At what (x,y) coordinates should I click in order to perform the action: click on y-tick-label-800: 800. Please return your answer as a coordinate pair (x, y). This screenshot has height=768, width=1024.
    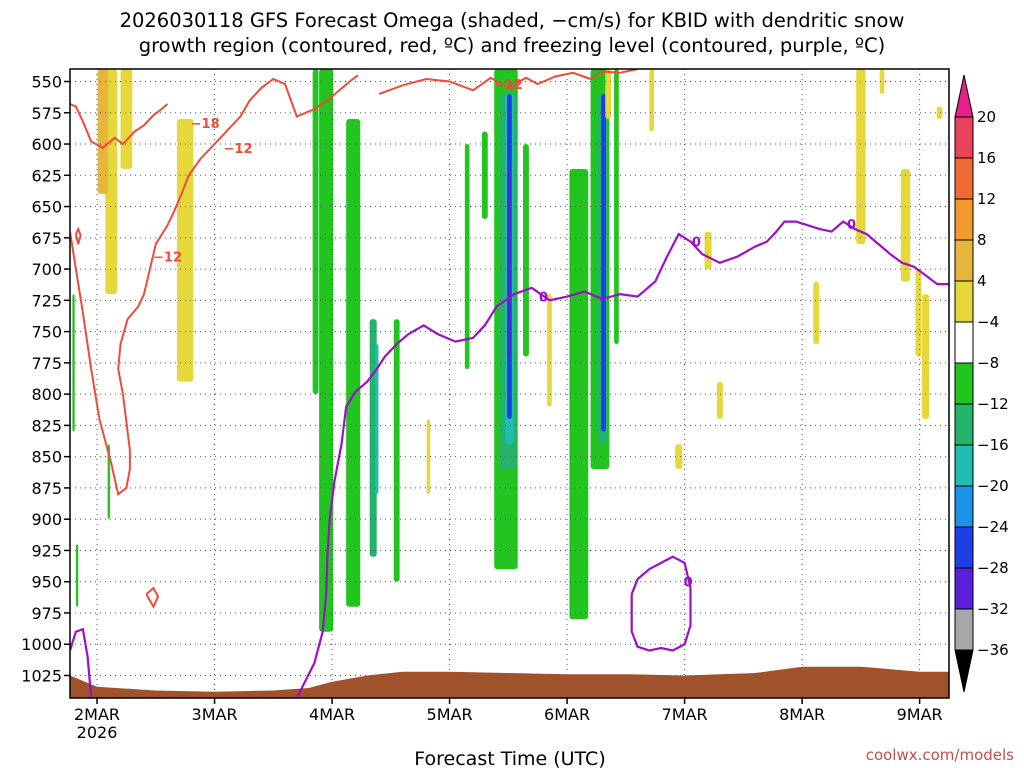
    Looking at the image, I should click on (46, 394).